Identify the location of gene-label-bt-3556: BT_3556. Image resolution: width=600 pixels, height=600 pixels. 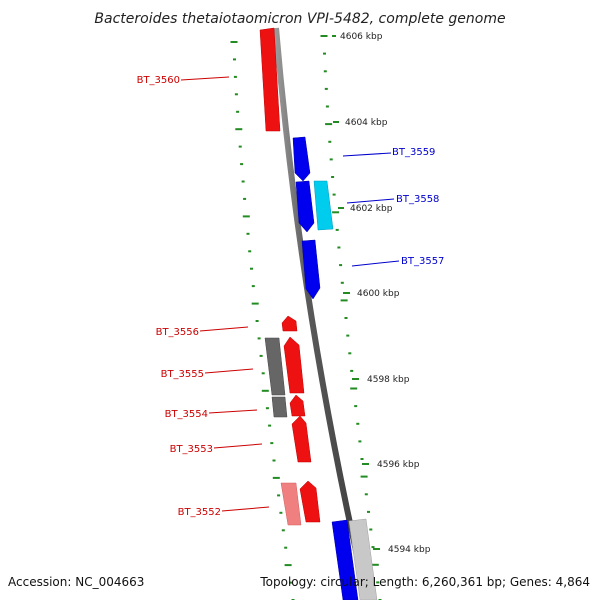
(177, 332).